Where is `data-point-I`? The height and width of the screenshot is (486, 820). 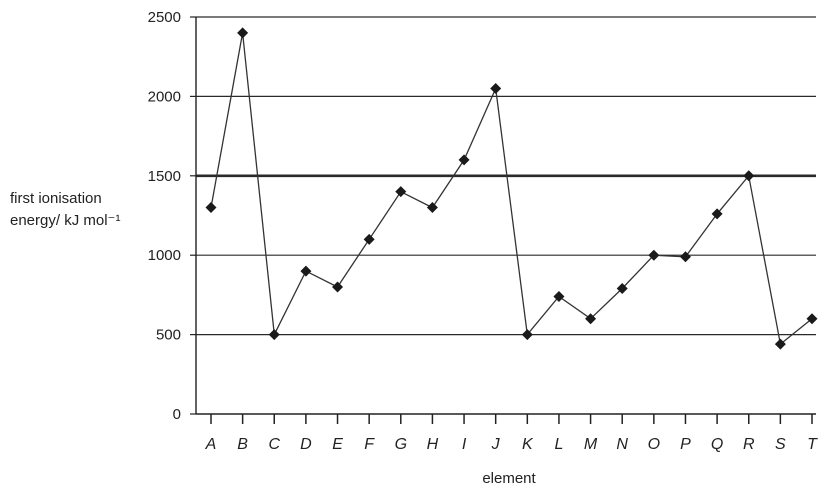 data-point-I is located at coordinates (464, 160).